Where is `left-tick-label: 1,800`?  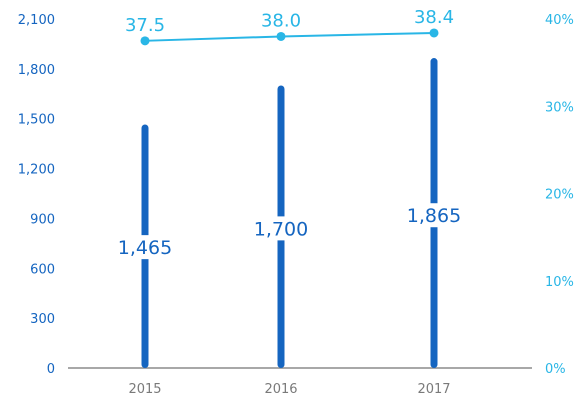
left-tick-label: 1,800 is located at coordinates (36, 70).